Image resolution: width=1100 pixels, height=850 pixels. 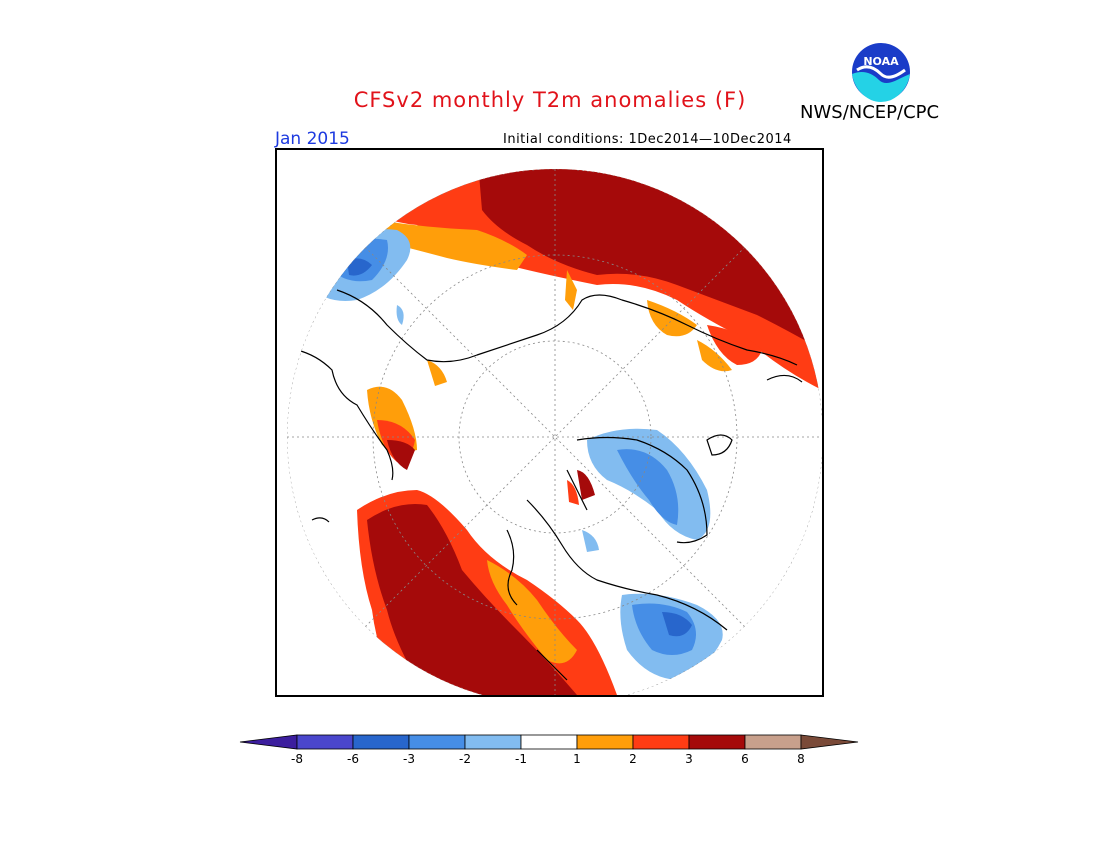 What do you see at coordinates (745, 759) in the screenshot?
I see `colorbar-tick-label: 6` at bounding box center [745, 759].